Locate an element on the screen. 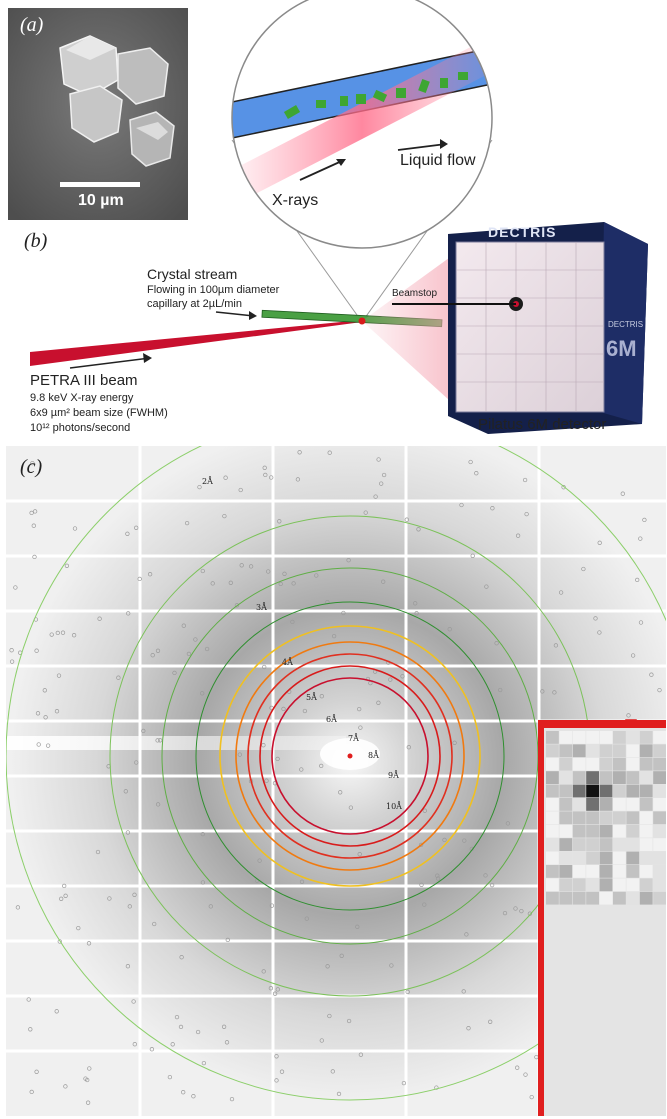 This screenshot has height=1119, width=667. zoom-inset is located at coordinates (602, 918).